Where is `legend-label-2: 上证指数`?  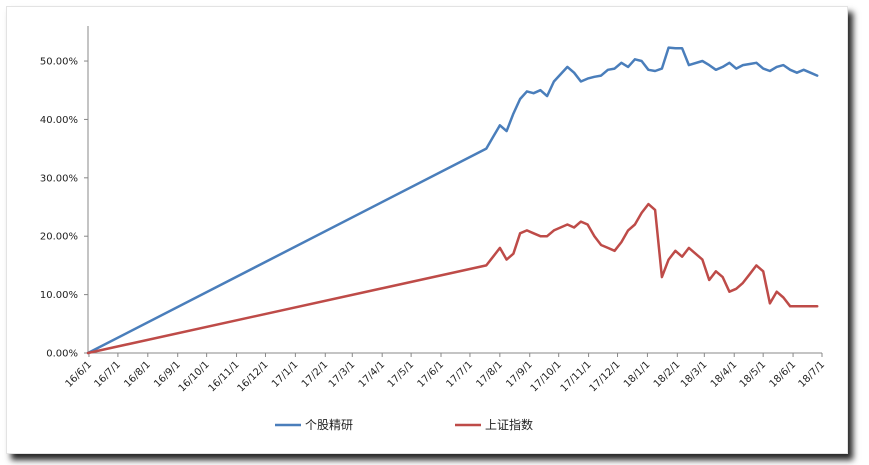 legend-label-2: 上证指数 is located at coordinates (509, 424).